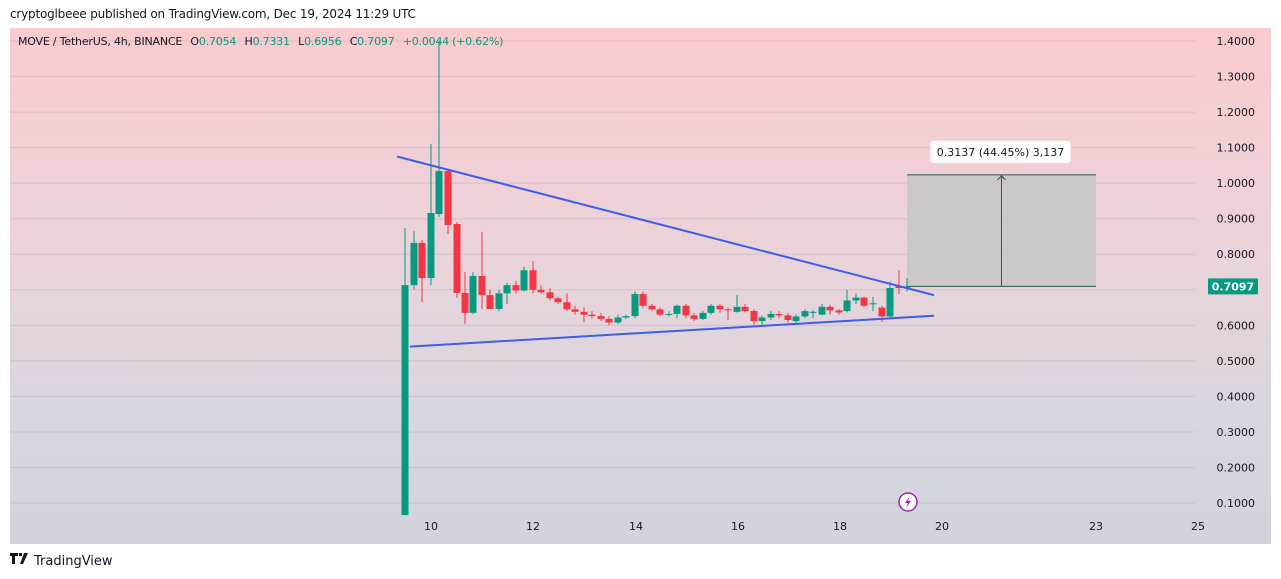 The height and width of the screenshot is (579, 1281). What do you see at coordinates (1236, 432) in the screenshot?
I see `y-axis-label: 0.3000` at bounding box center [1236, 432].